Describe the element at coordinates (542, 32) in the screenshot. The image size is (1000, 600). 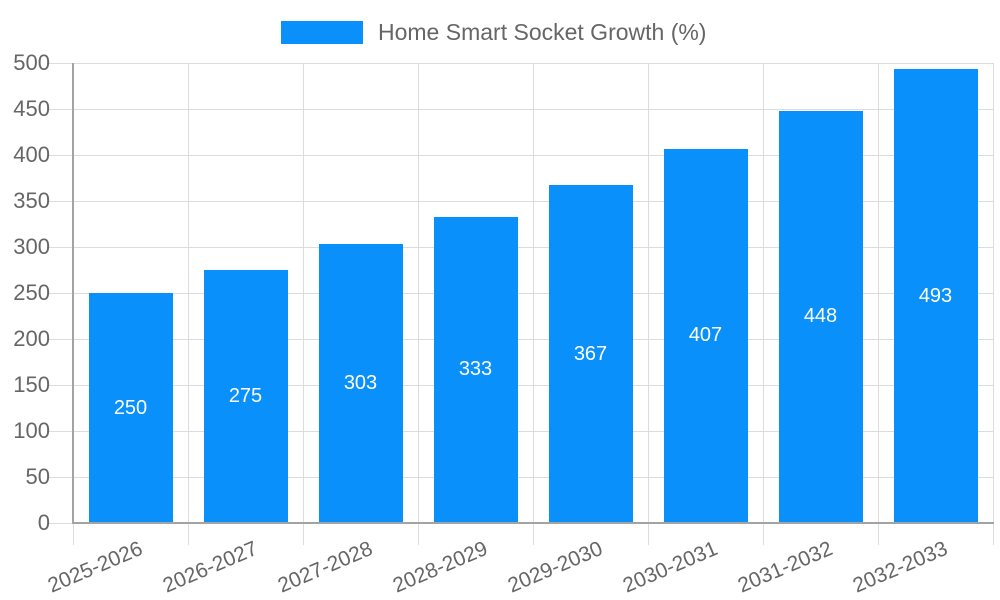
I see `legend-label: Home Smart Socket Growth (%)` at that location.